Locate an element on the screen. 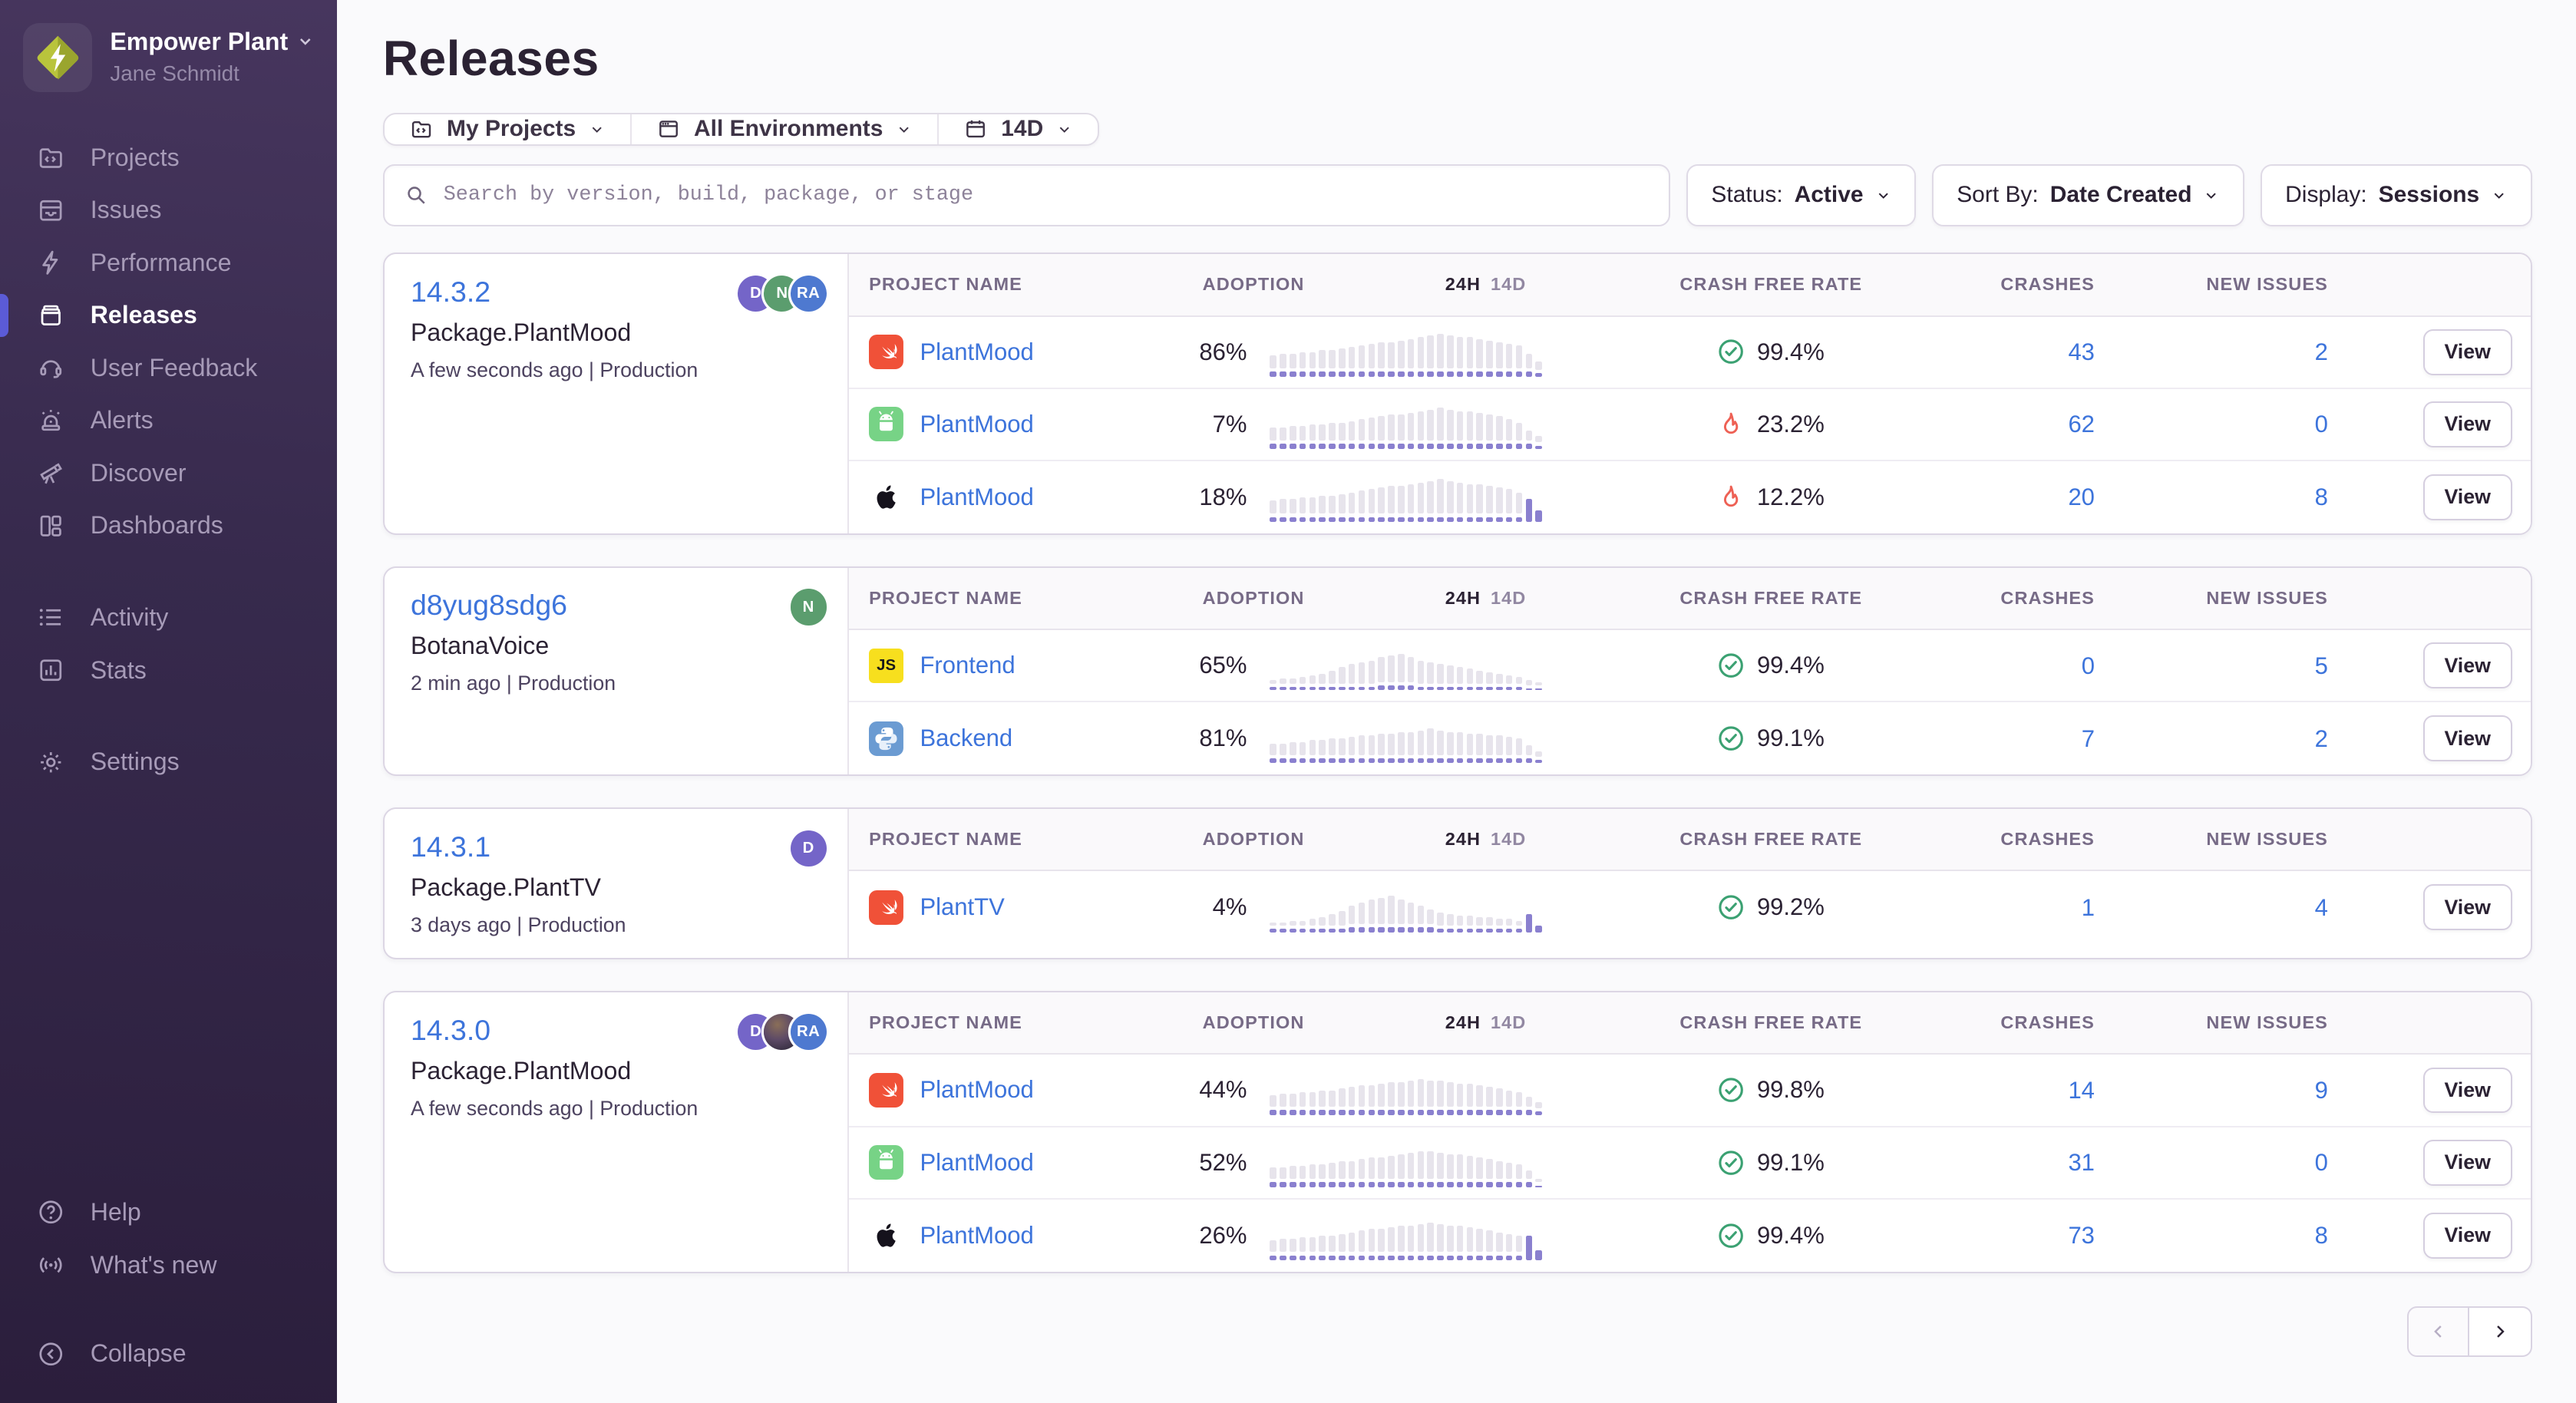  release-project-row: Backend 81% 99.1% 7 2 View is located at coordinates (1690, 738).